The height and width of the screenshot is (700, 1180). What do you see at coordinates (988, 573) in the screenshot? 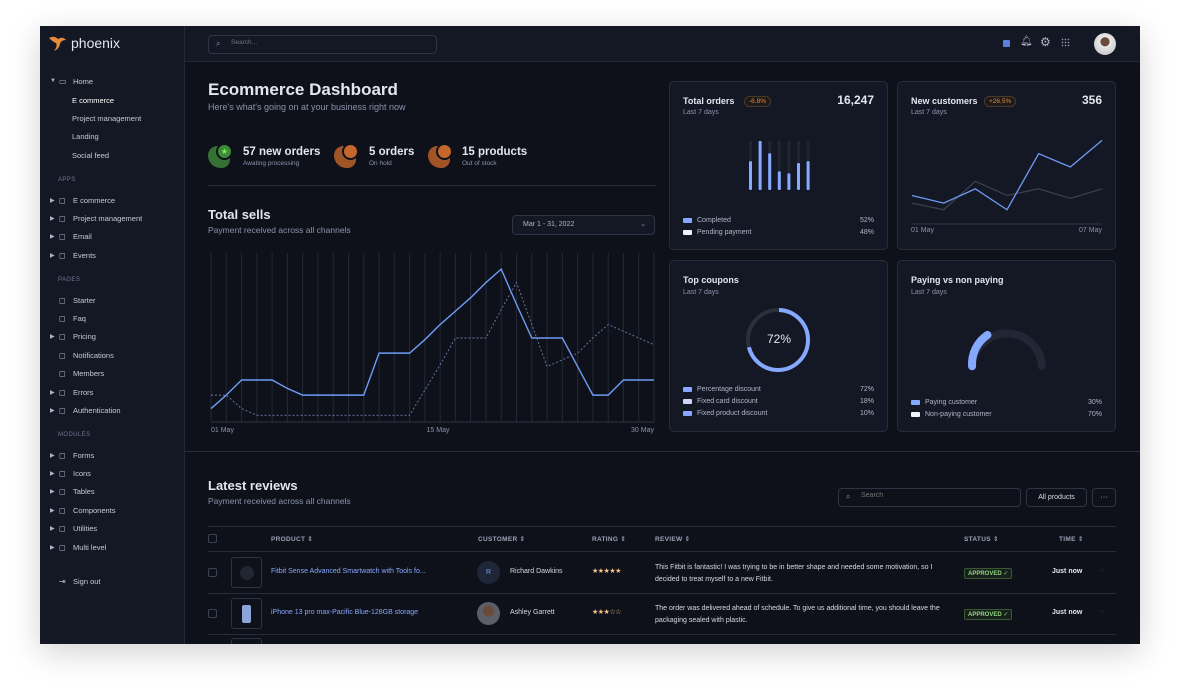
I see `status-badge: APPROVED ✓` at bounding box center [988, 573].